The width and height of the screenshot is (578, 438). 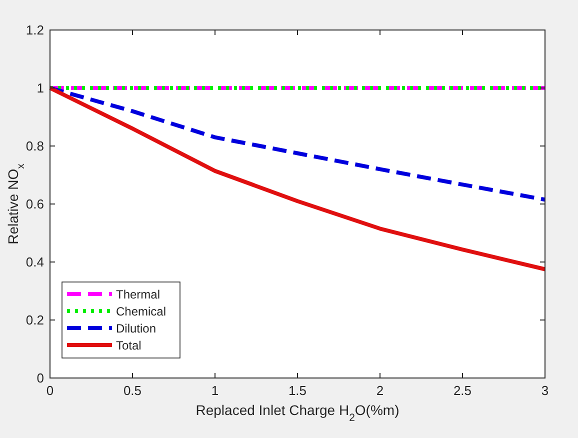 I want to click on legend-label: Chemical, so click(x=141, y=311).